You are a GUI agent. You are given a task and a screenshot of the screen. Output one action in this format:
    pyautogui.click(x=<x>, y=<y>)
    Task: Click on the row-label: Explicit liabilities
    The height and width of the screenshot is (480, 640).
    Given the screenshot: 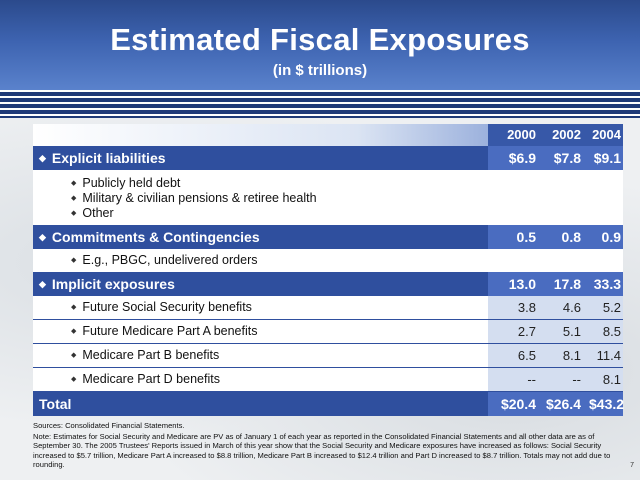 What is the action you would take?
    pyautogui.click(x=108, y=158)
    